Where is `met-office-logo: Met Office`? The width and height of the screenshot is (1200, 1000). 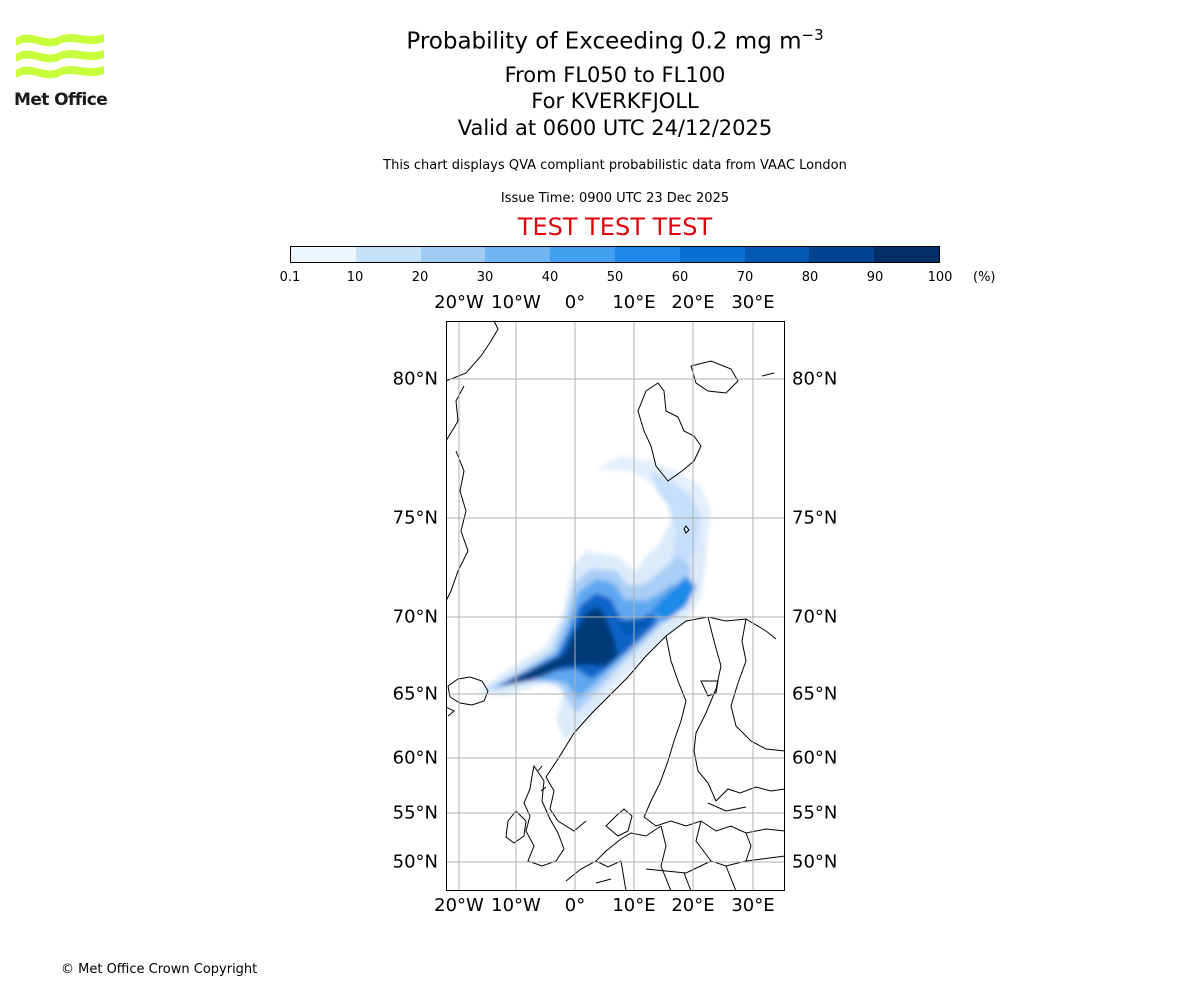
met-office-logo: Met Office is located at coordinates (64, 72).